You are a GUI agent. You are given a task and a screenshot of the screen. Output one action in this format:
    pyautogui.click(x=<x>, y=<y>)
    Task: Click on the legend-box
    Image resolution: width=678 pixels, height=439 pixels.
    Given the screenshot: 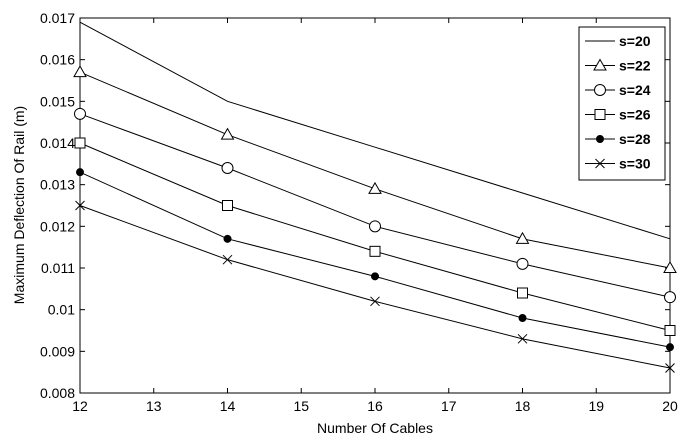 What is the action you would take?
    pyautogui.click(x=622, y=103)
    